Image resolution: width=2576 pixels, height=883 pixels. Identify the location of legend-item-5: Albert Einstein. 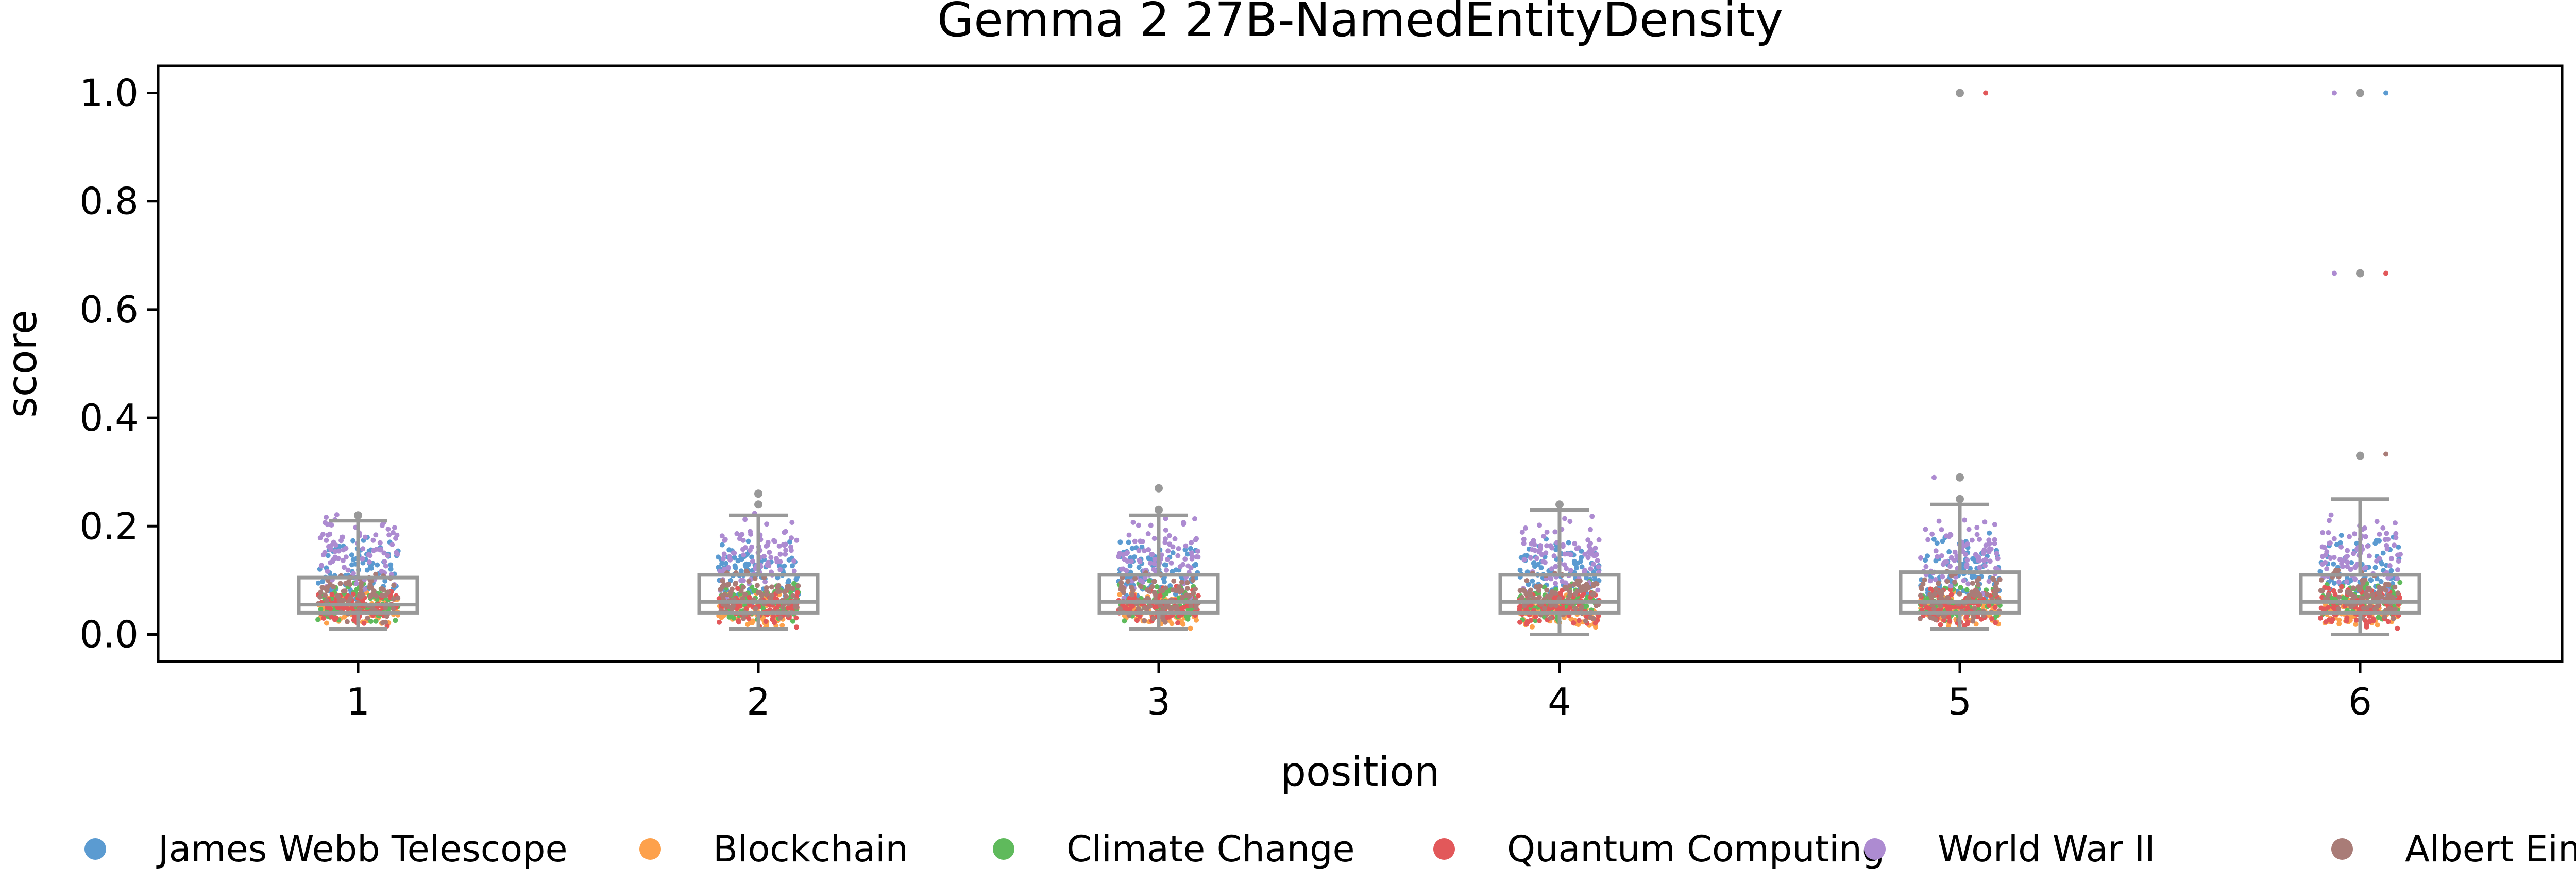
(2453, 849).